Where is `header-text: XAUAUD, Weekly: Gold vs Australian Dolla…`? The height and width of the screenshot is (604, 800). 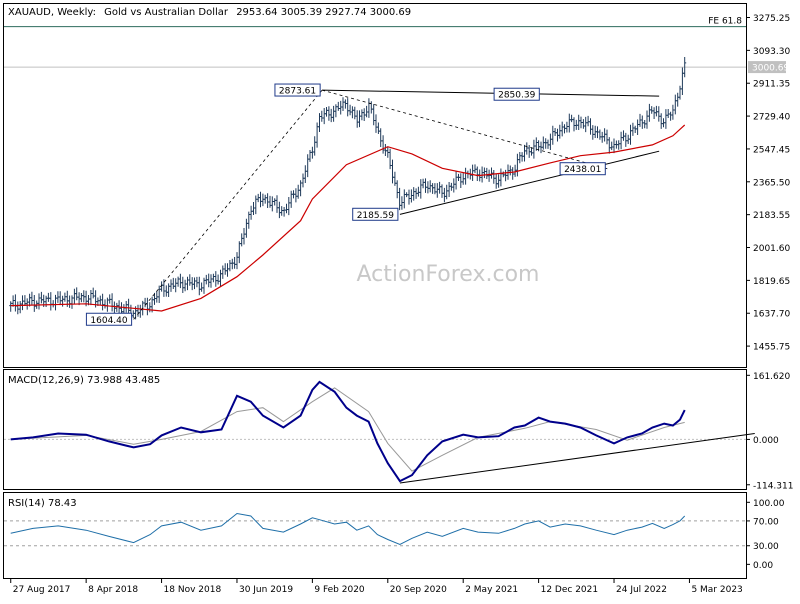
header-text: XAUAUD, Weekly: Gold vs Australian Dolla… is located at coordinates (209, 12).